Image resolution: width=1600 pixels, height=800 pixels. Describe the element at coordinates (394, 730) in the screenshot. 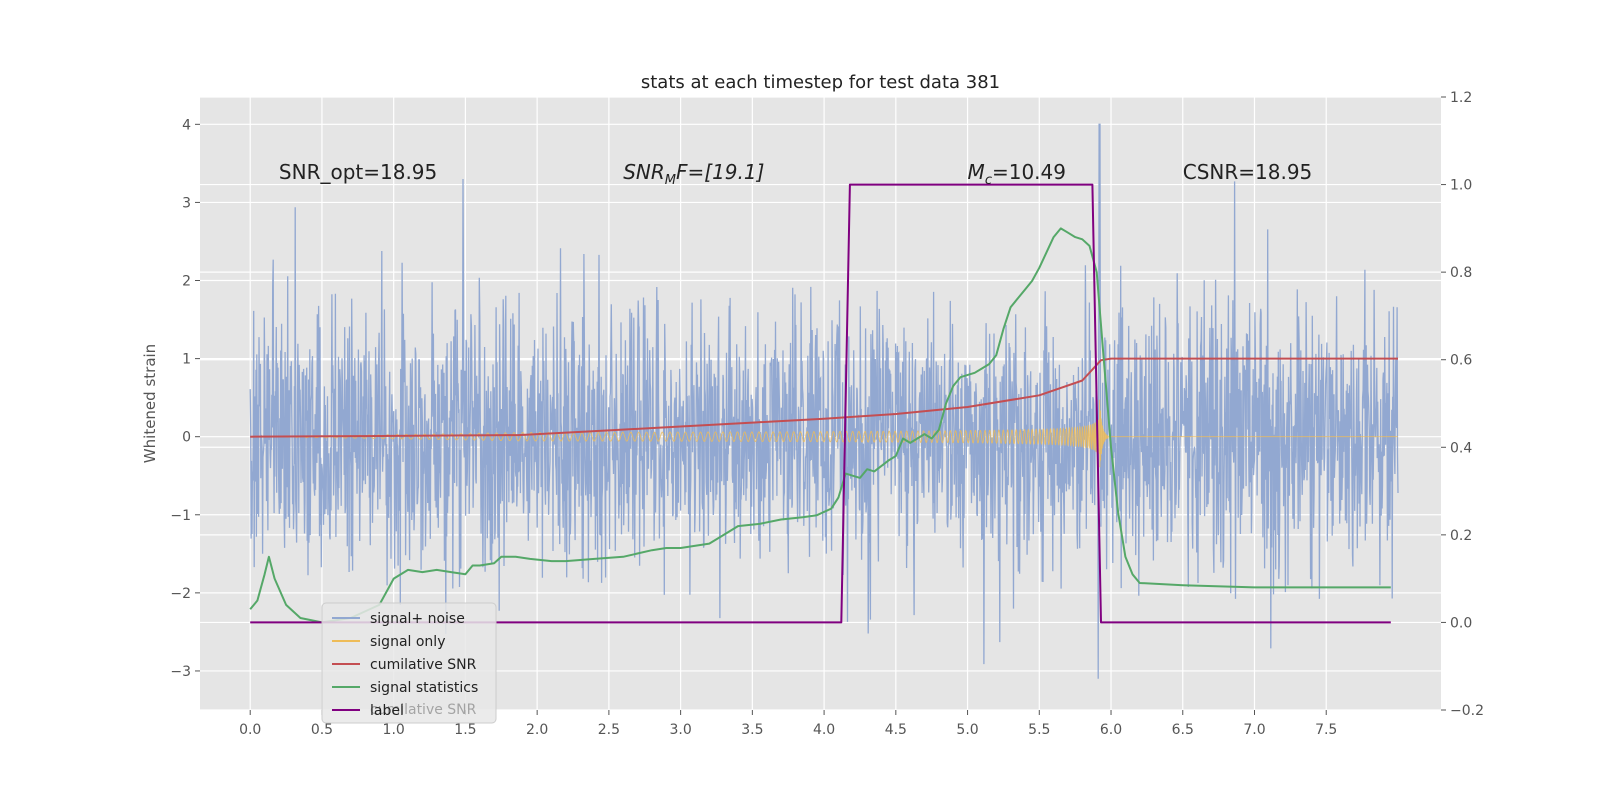

I see `x-tick-label: 1.0` at that location.